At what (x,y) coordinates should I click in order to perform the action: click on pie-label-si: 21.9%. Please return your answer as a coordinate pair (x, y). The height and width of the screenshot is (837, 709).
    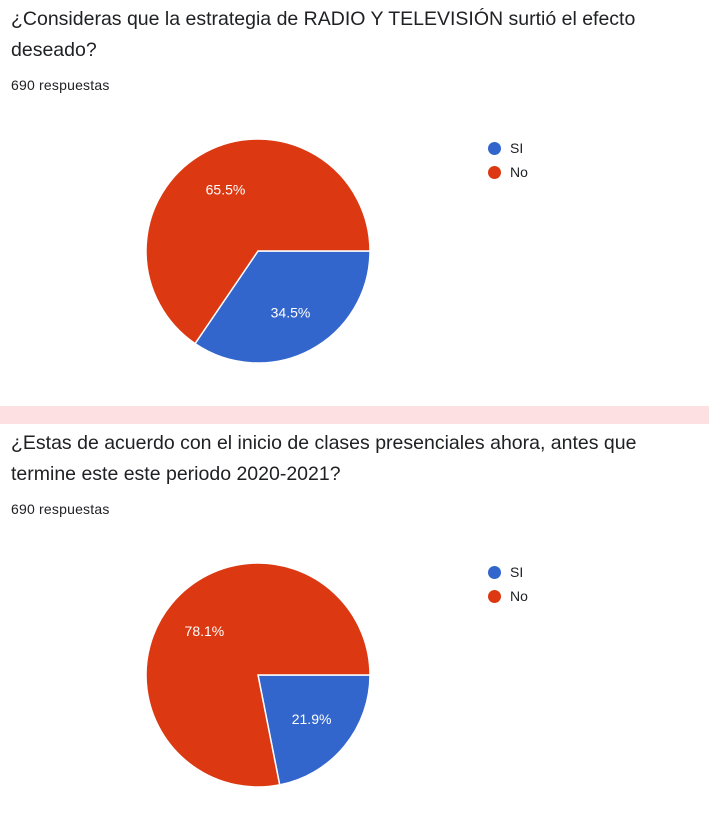
    Looking at the image, I should click on (312, 719).